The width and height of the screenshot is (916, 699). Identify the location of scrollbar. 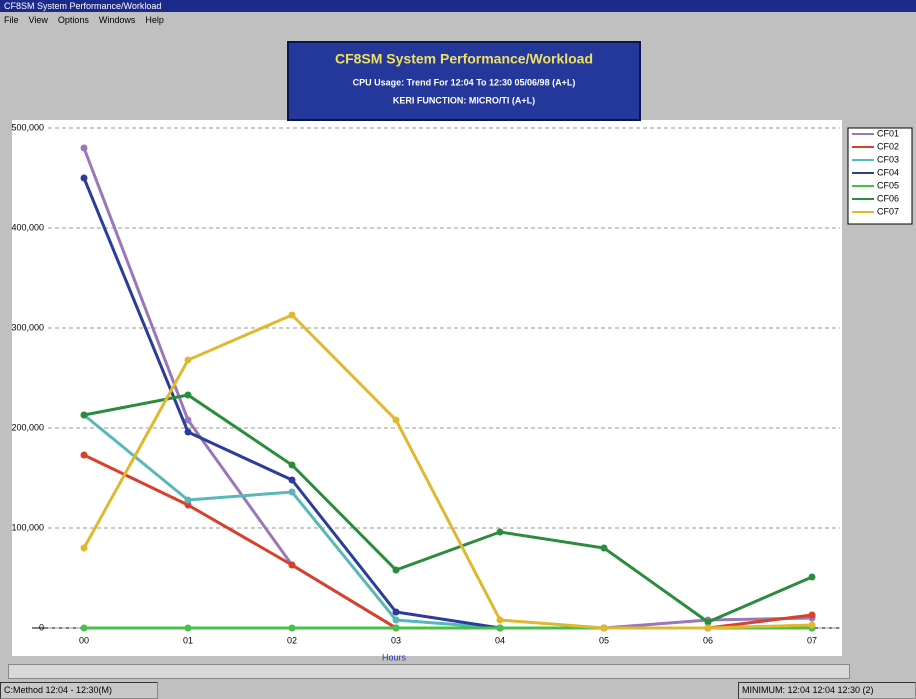
(429, 671).